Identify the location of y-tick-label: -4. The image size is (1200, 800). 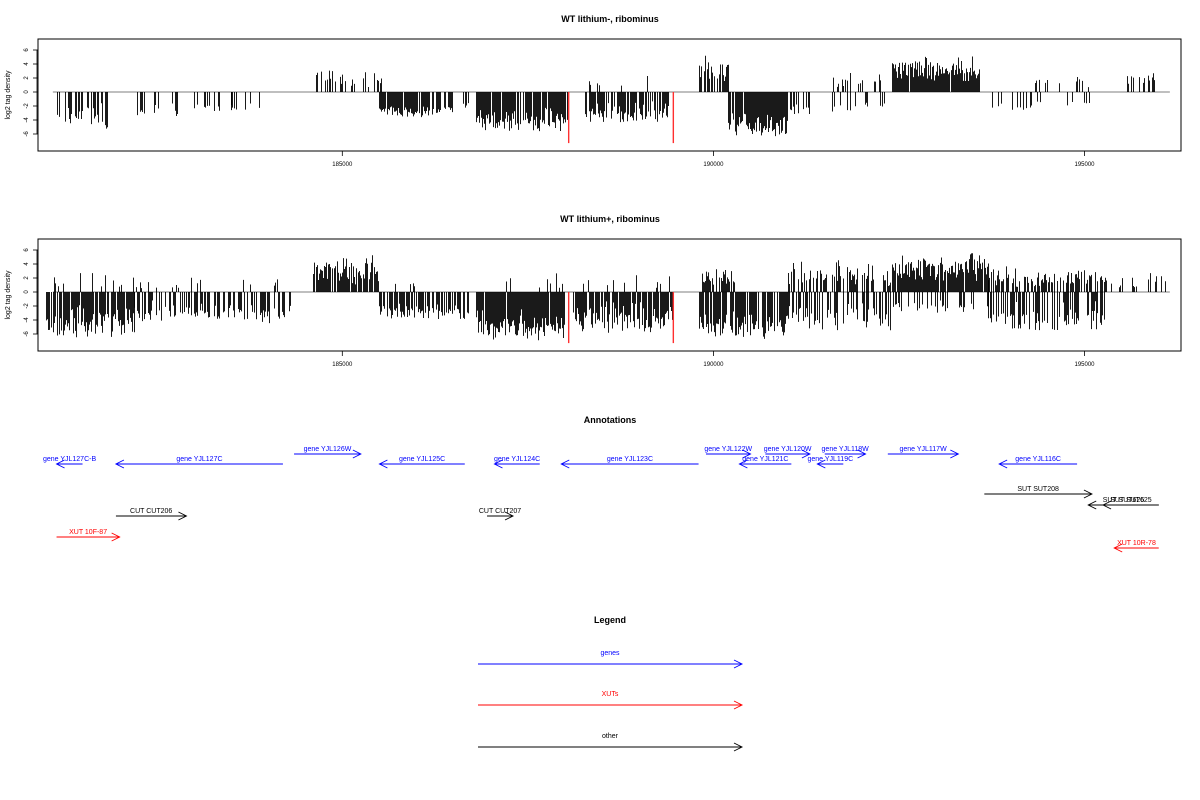
(27, 320).